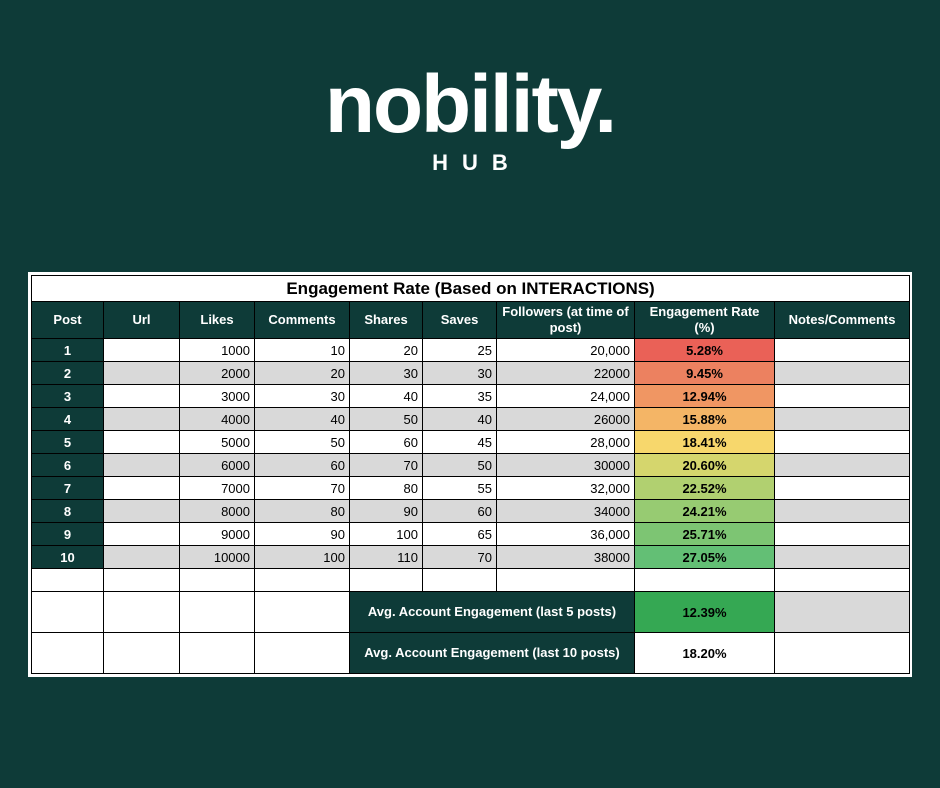 The width and height of the screenshot is (940, 788). What do you see at coordinates (386, 320) in the screenshot?
I see `header-shares: Shares` at bounding box center [386, 320].